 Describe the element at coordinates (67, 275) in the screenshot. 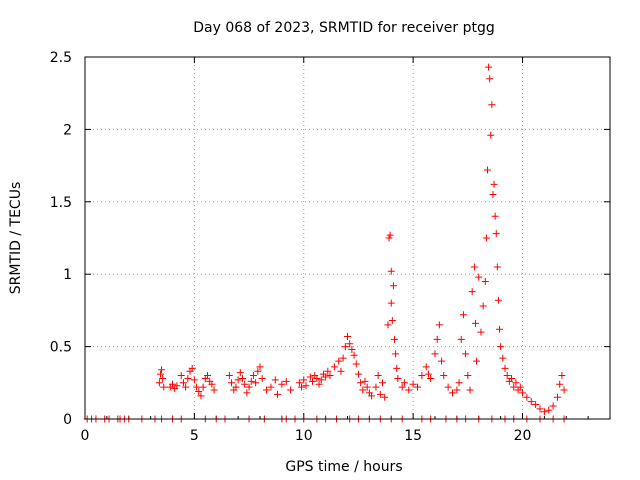

I see `y-tick-label: 1` at that location.